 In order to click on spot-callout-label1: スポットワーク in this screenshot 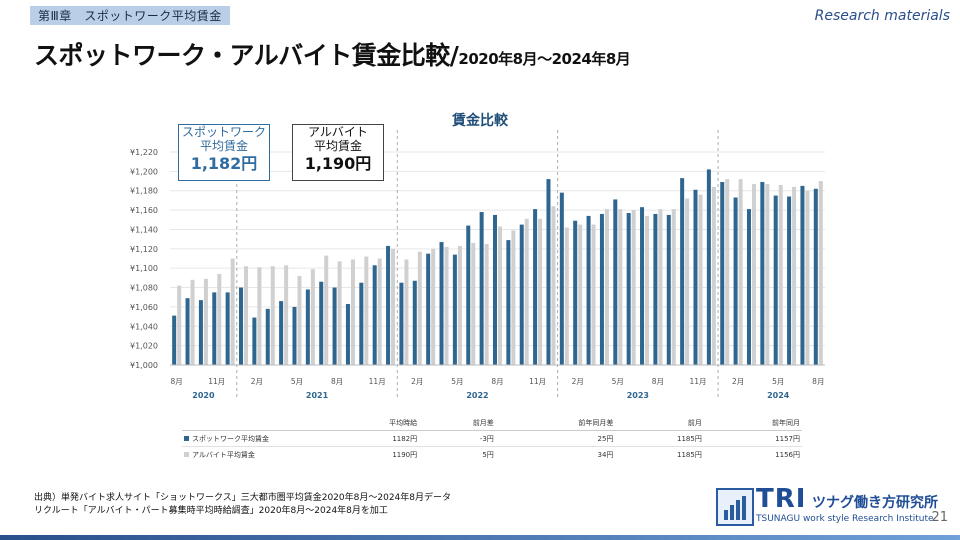, I will do `click(223, 132)`.